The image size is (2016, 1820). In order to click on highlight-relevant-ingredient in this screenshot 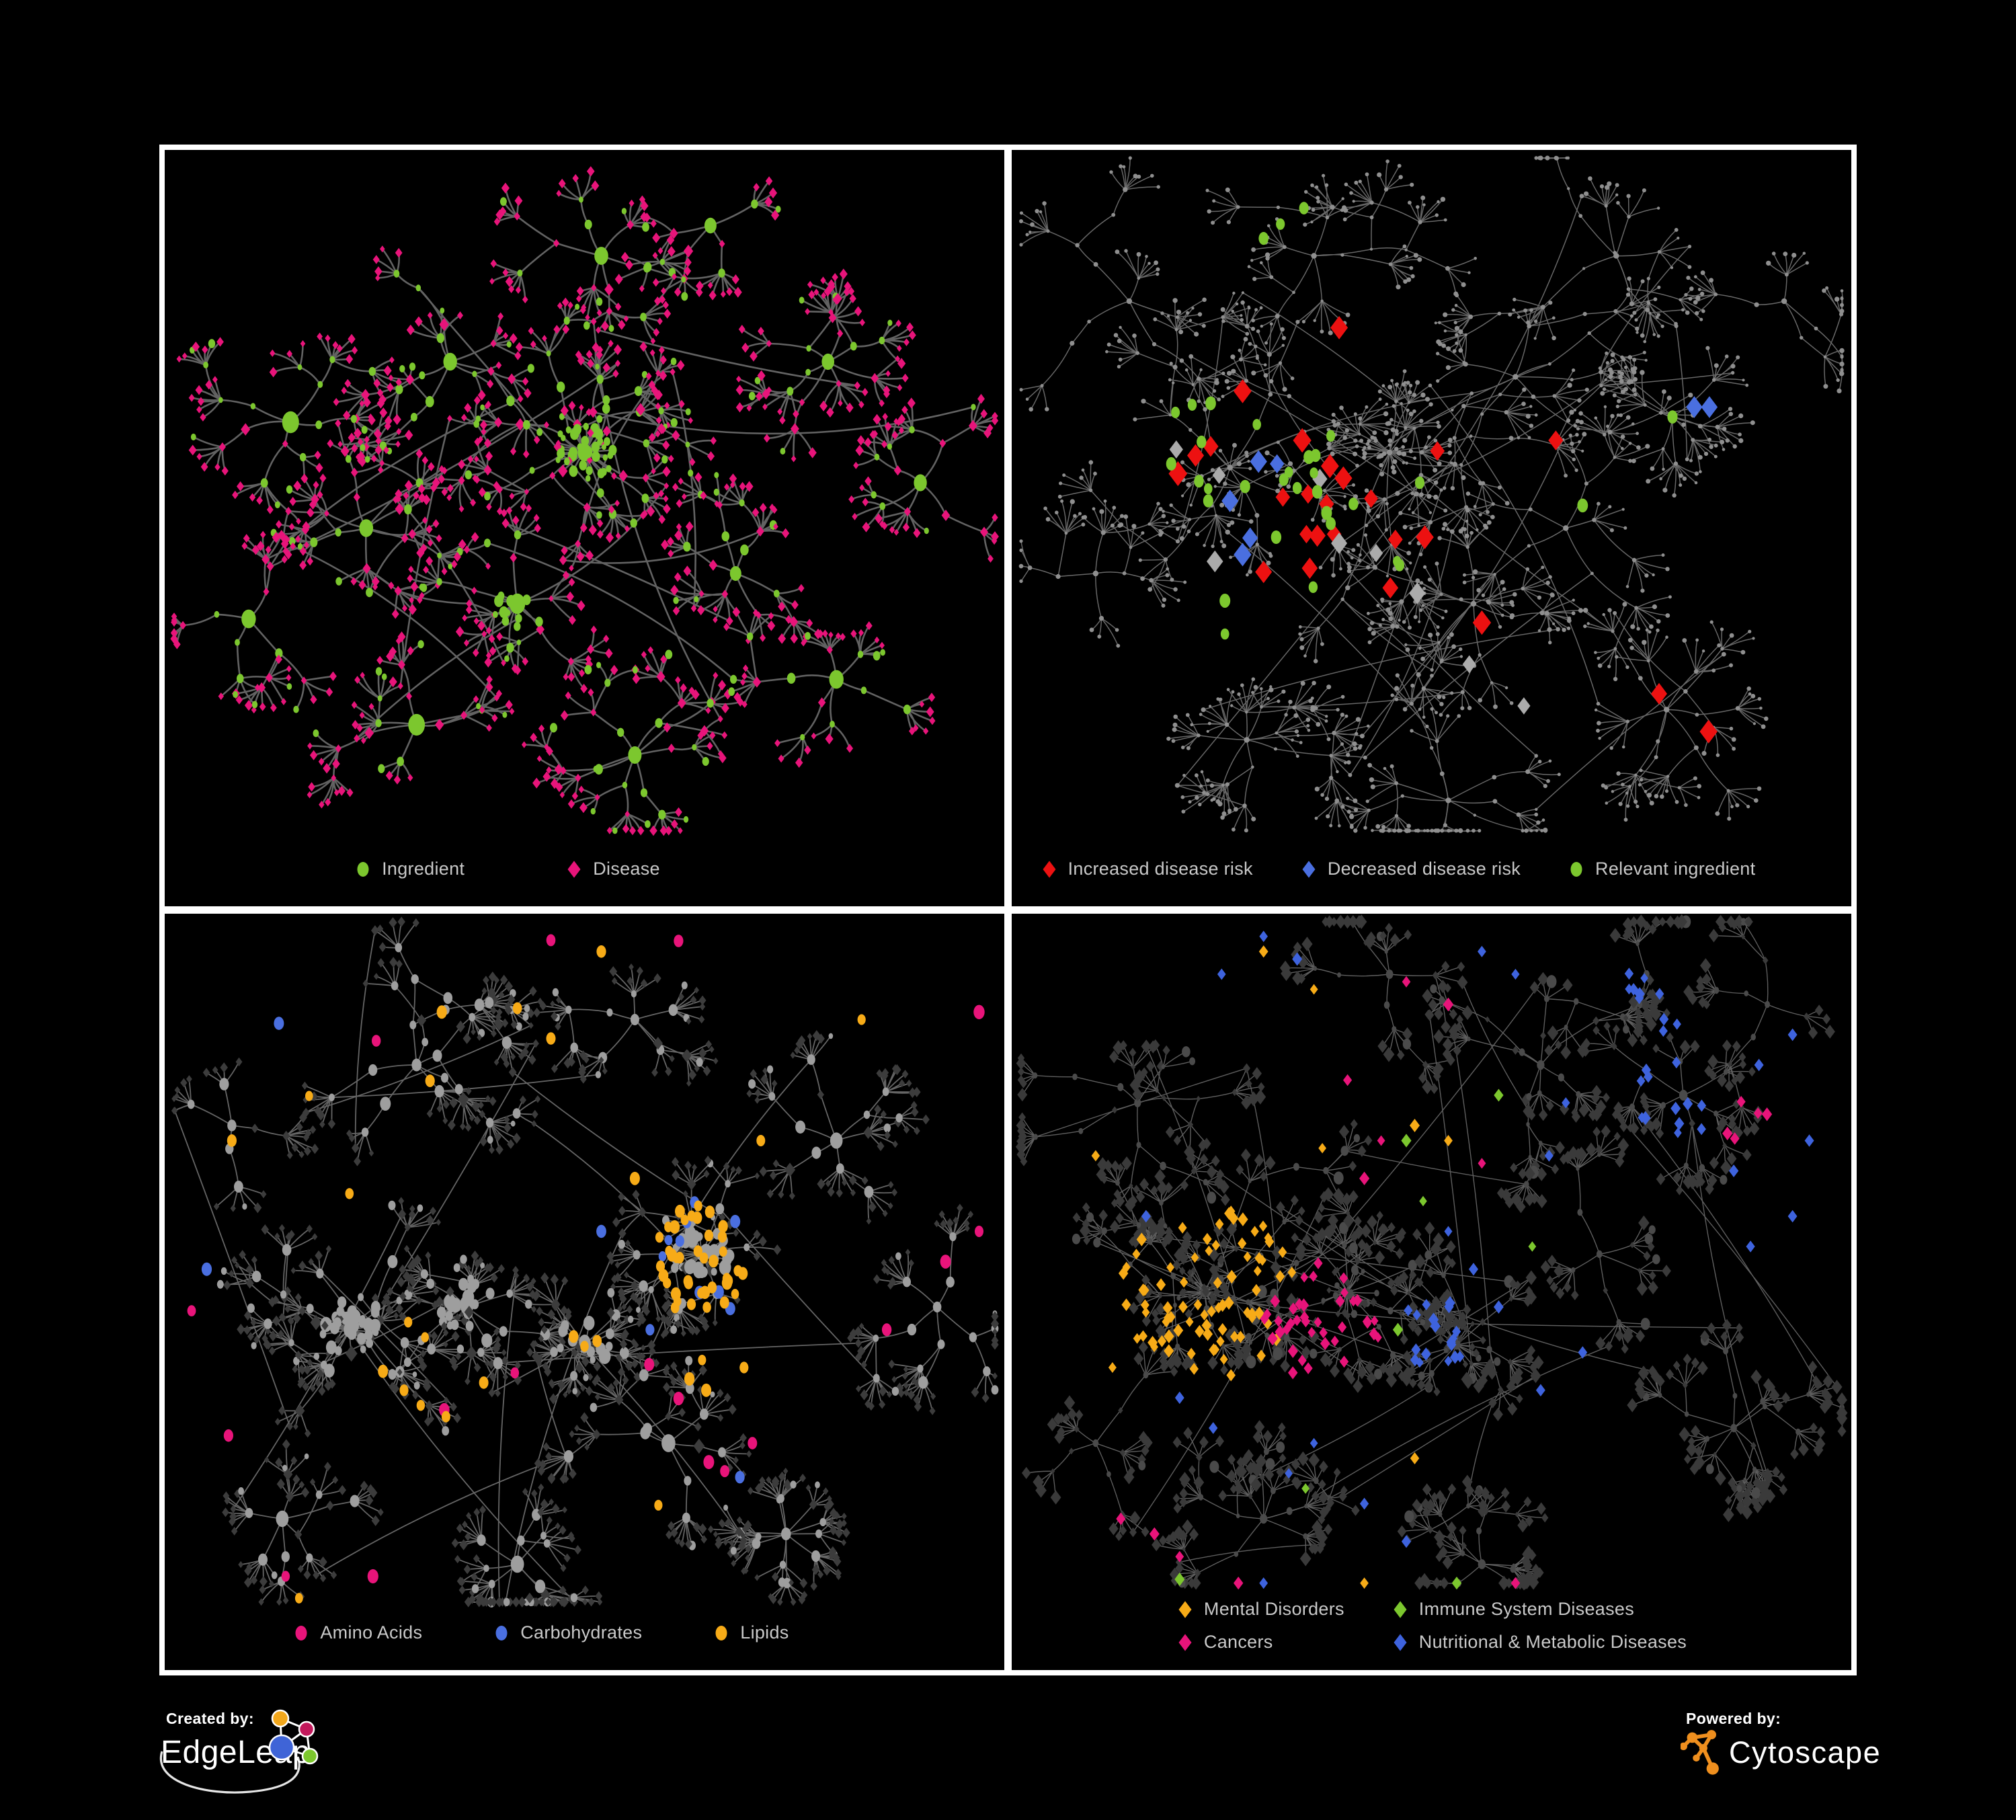, I will do `click(1422, 421)`.